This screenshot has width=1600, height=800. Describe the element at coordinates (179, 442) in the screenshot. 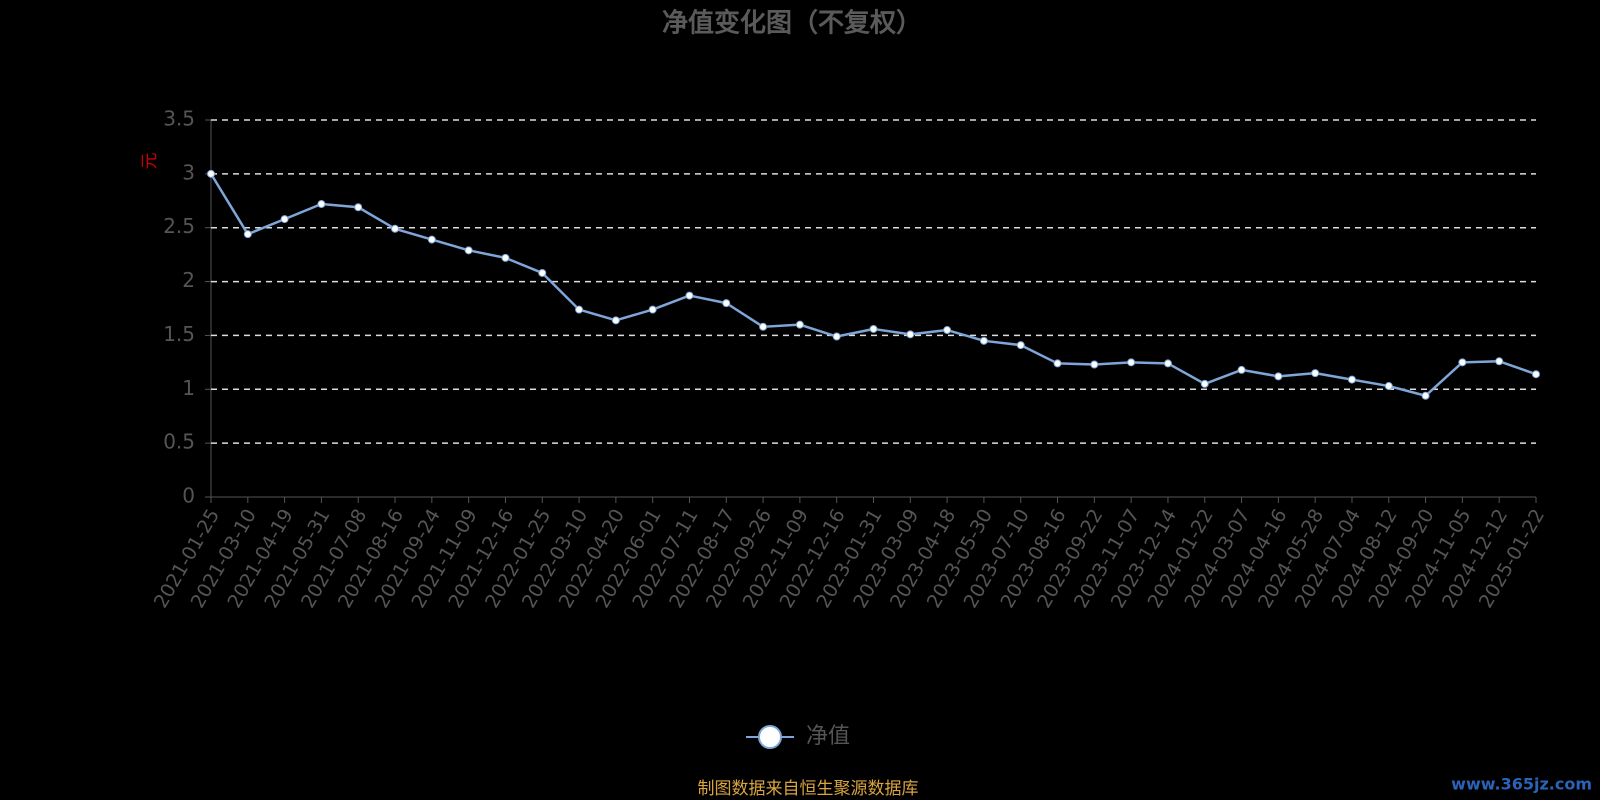

I see `y-tick-label: 0.5` at that location.